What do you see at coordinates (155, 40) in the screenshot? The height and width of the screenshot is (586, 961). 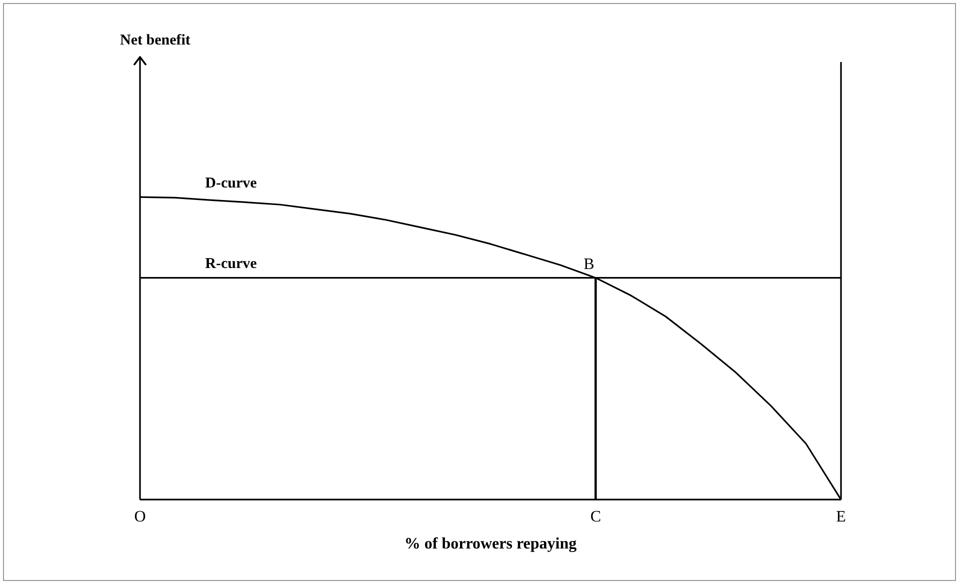 I see `text: Net benefit` at bounding box center [155, 40].